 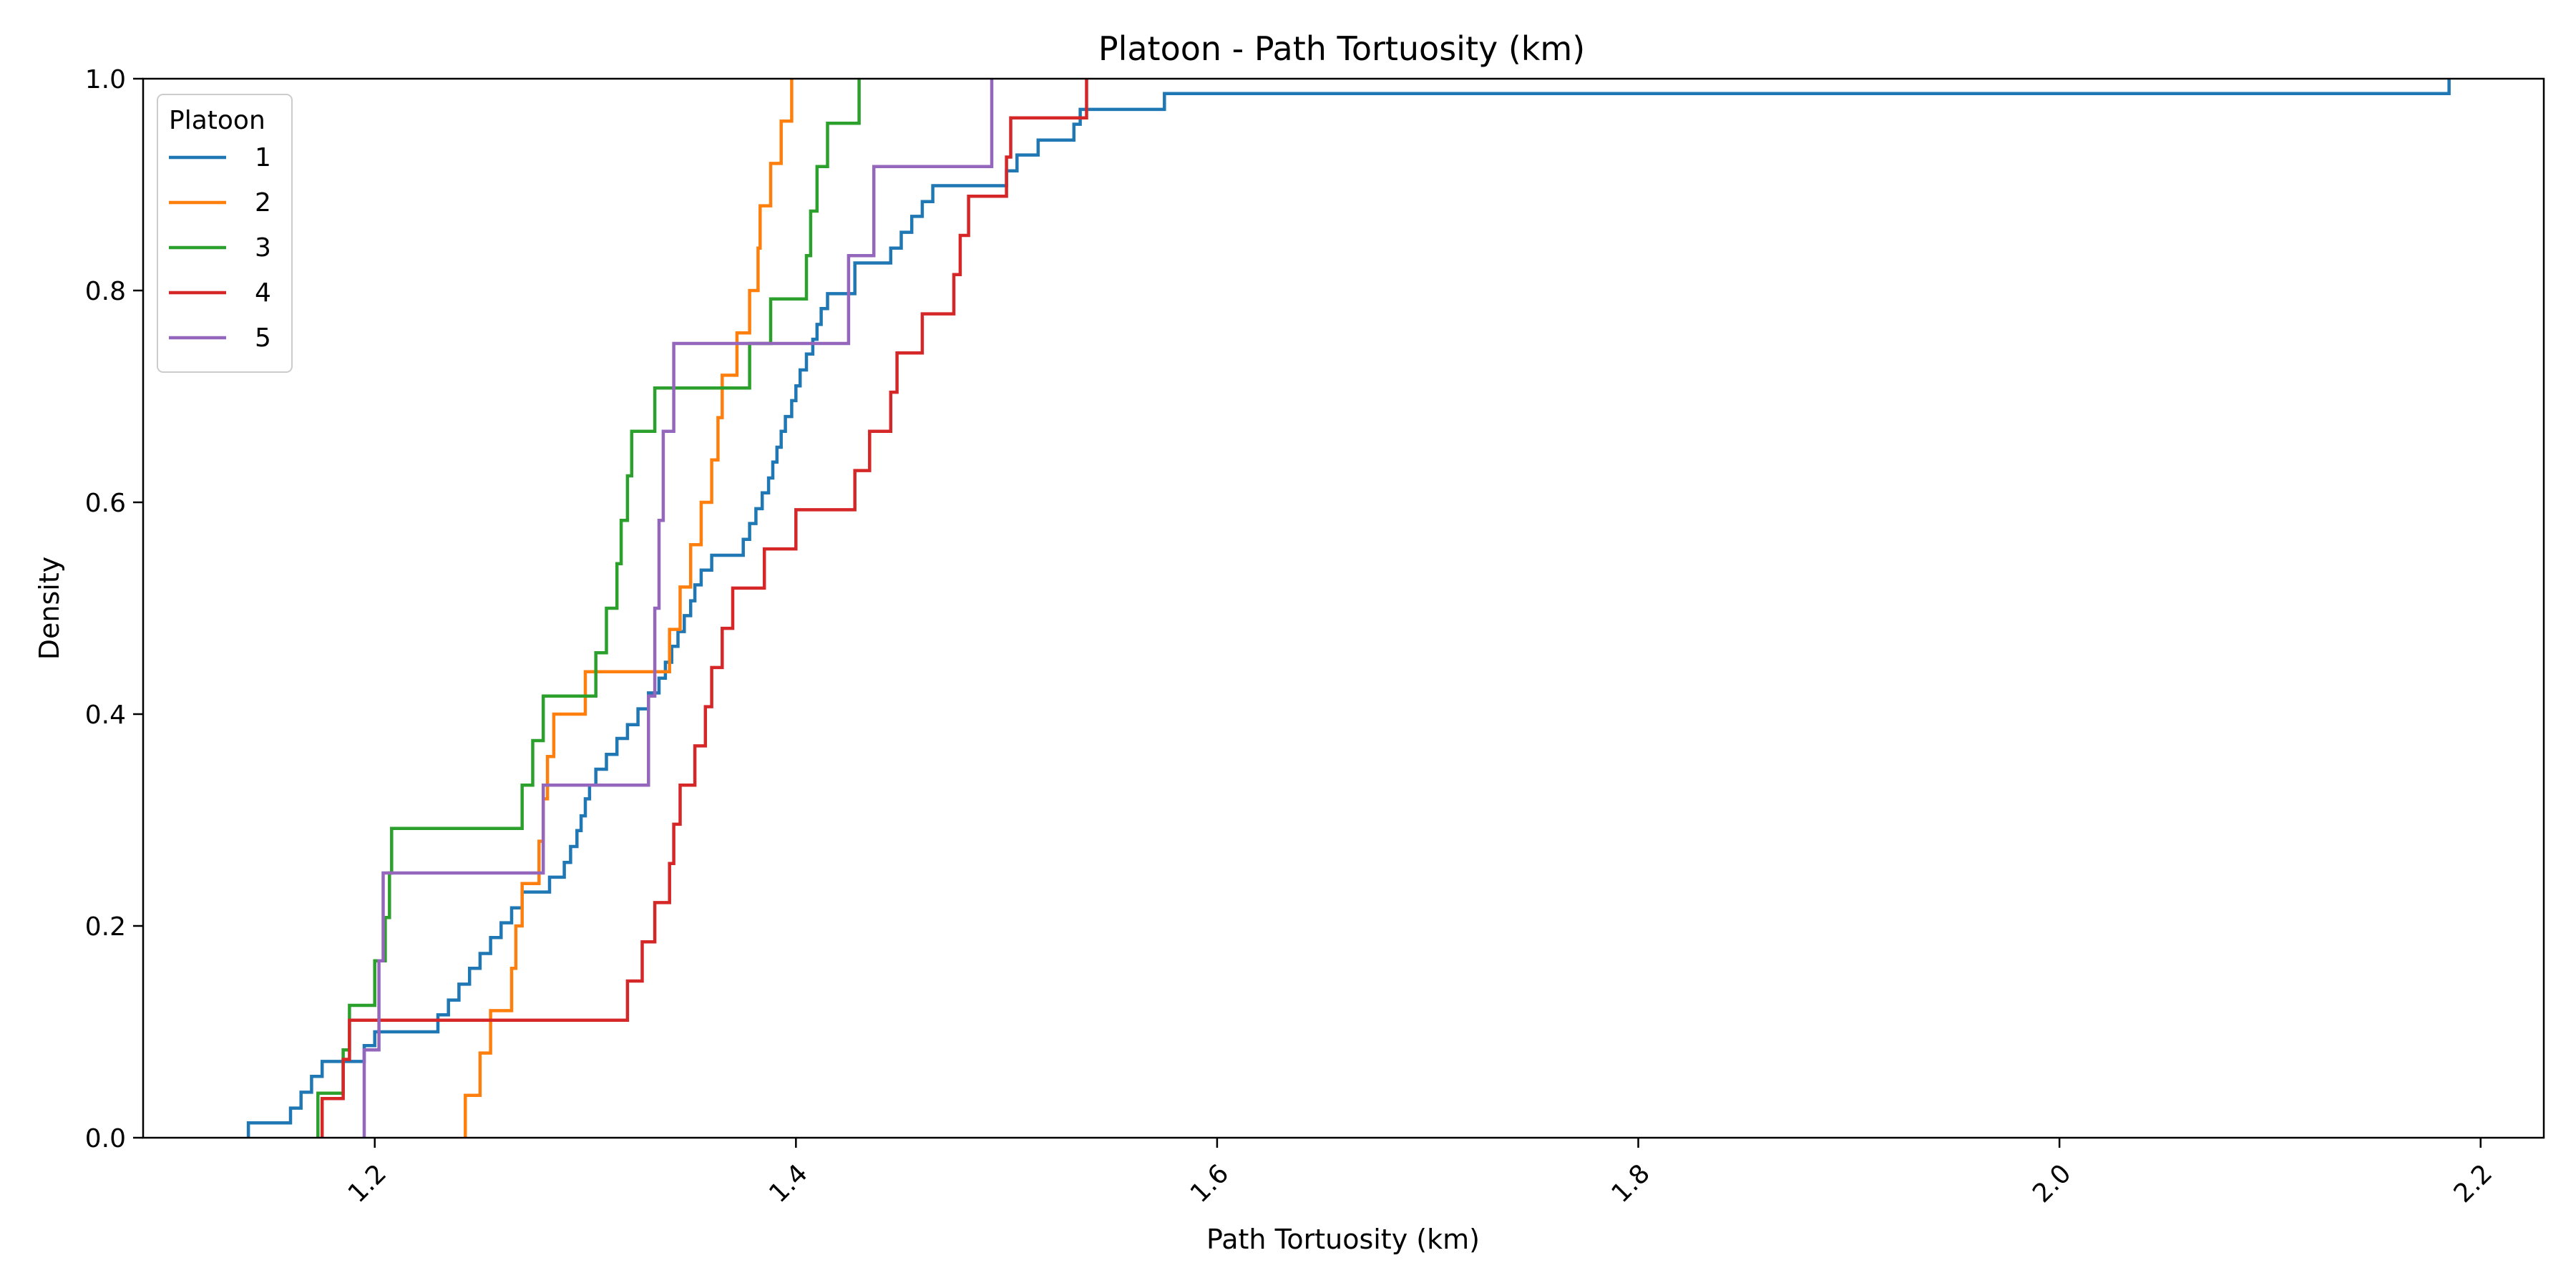 What do you see at coordinates (263, 157) in the screenshot?
I see `legend-label: 1` at bounding box center [263, 157].